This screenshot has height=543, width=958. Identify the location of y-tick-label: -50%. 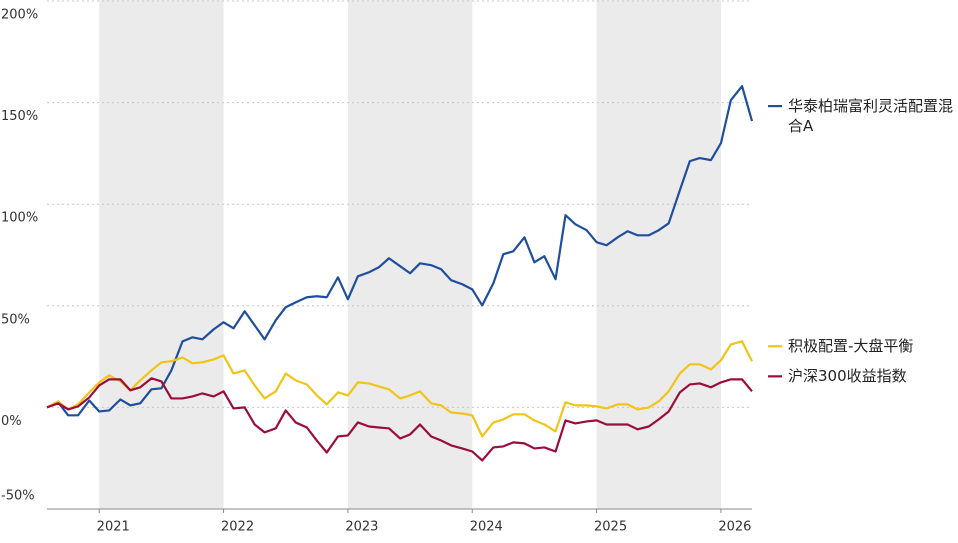
(18, 496).